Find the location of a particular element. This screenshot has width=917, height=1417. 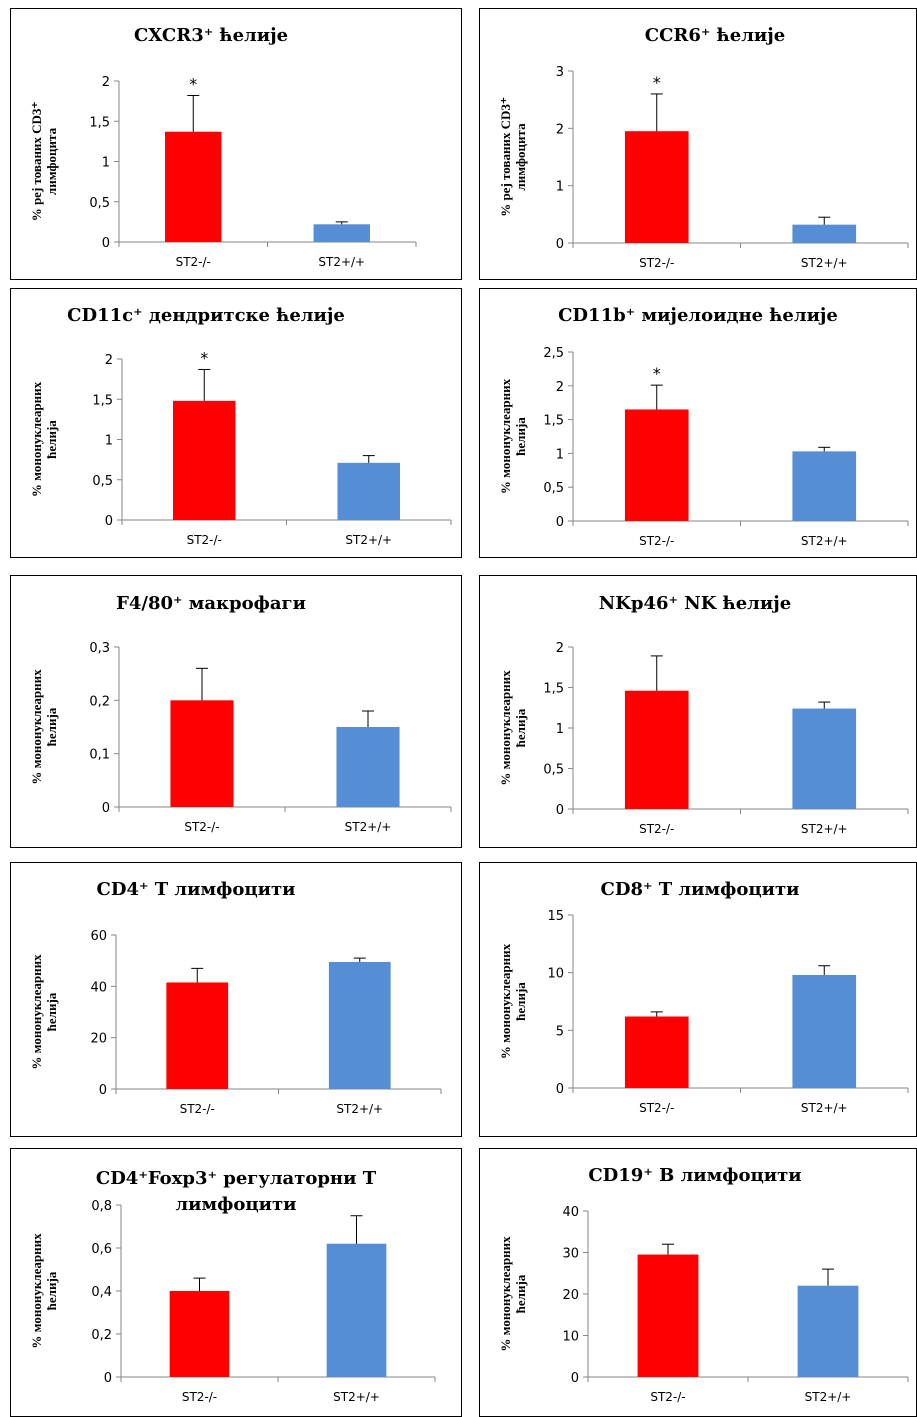

chart-title: CD11c⁺ дендритске ћелије is located at coordinates (206, 315).